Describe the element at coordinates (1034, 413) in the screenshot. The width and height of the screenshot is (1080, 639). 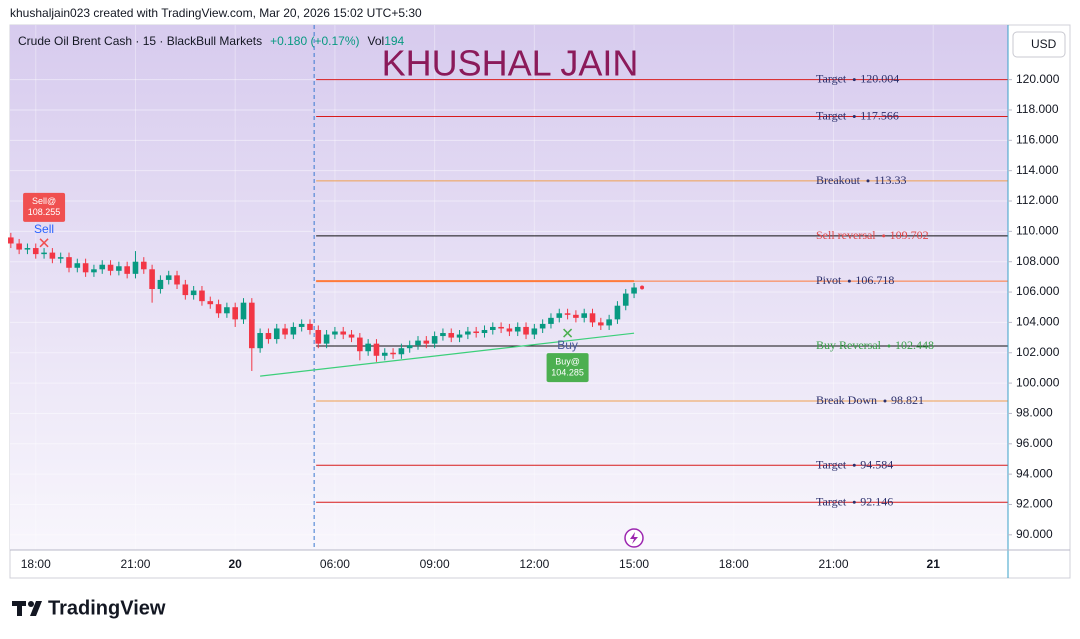
I see `y-tick-label: 98.000` at that location.